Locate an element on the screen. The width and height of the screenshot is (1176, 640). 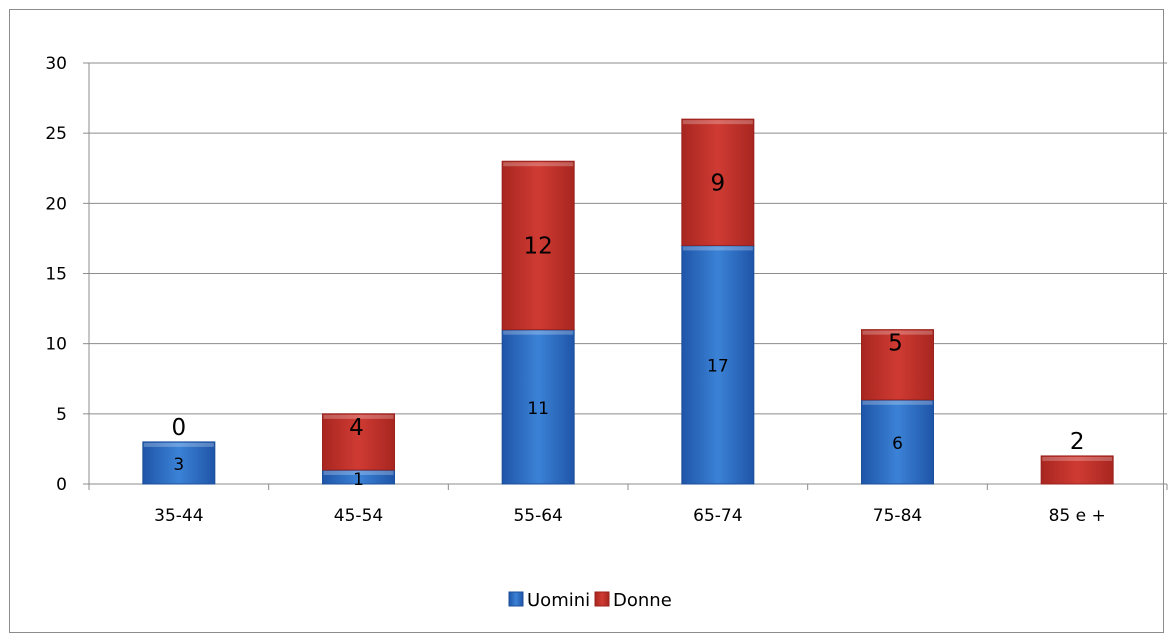
data-label-donne: 2 is located at coordinates (1077, 442).